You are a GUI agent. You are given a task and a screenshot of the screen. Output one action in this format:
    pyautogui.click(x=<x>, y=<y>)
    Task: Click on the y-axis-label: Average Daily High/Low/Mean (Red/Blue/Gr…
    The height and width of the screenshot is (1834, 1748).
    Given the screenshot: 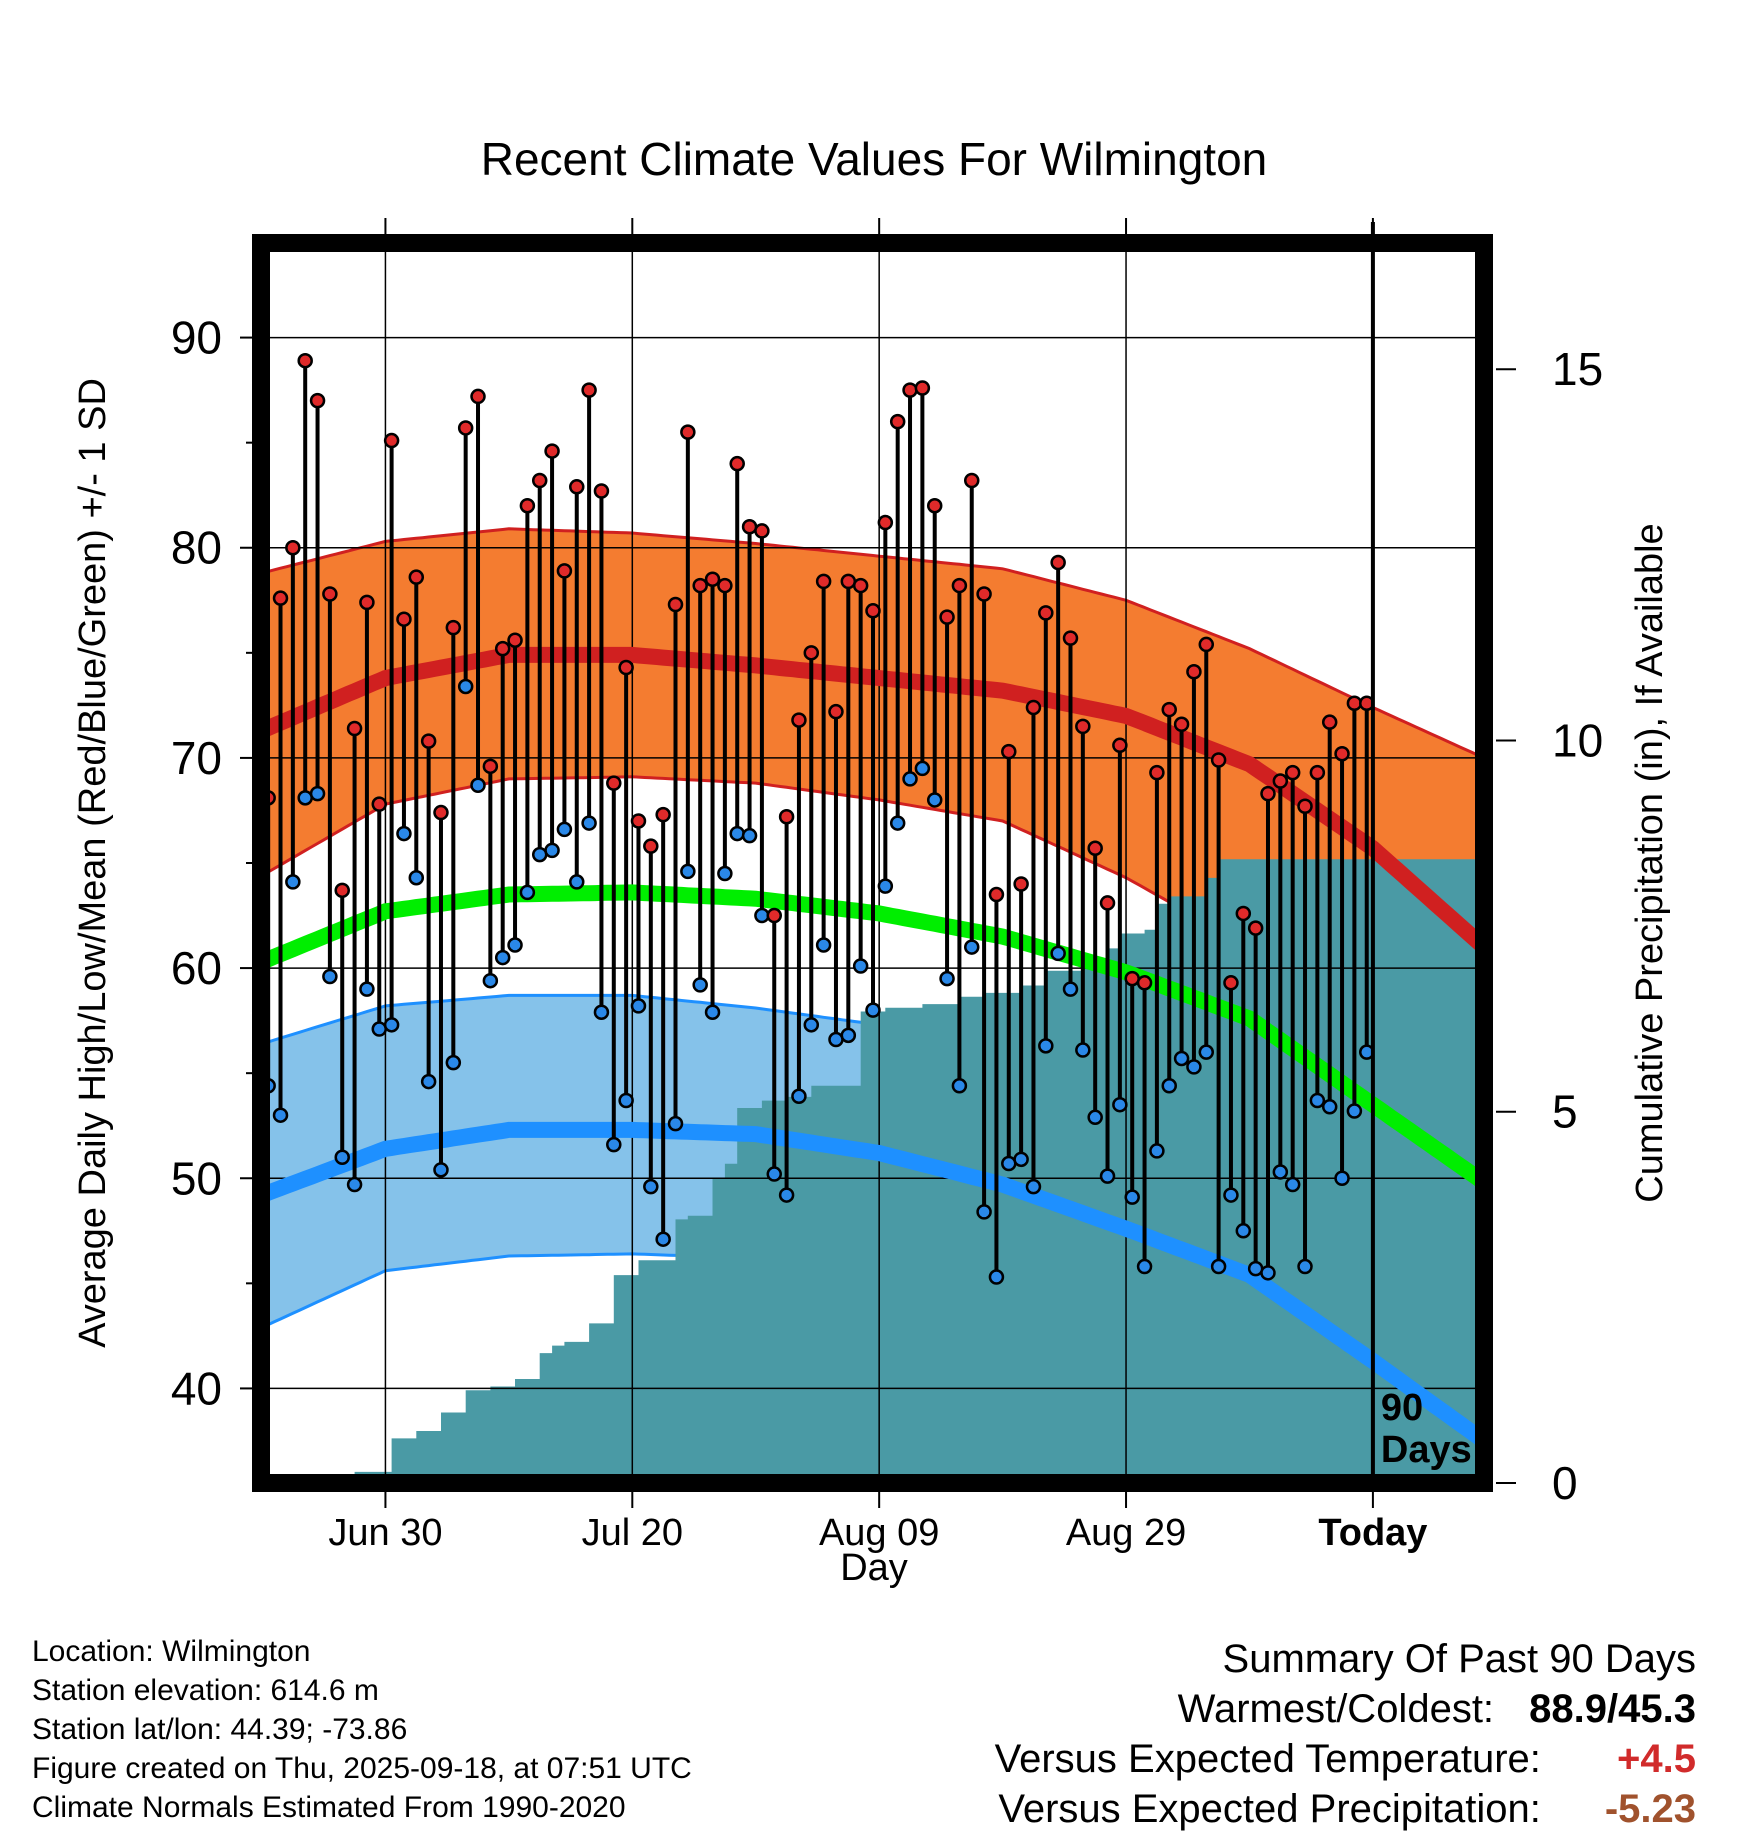 What is the action you would take?
    pyautogui.click(x=93, y=863)
    